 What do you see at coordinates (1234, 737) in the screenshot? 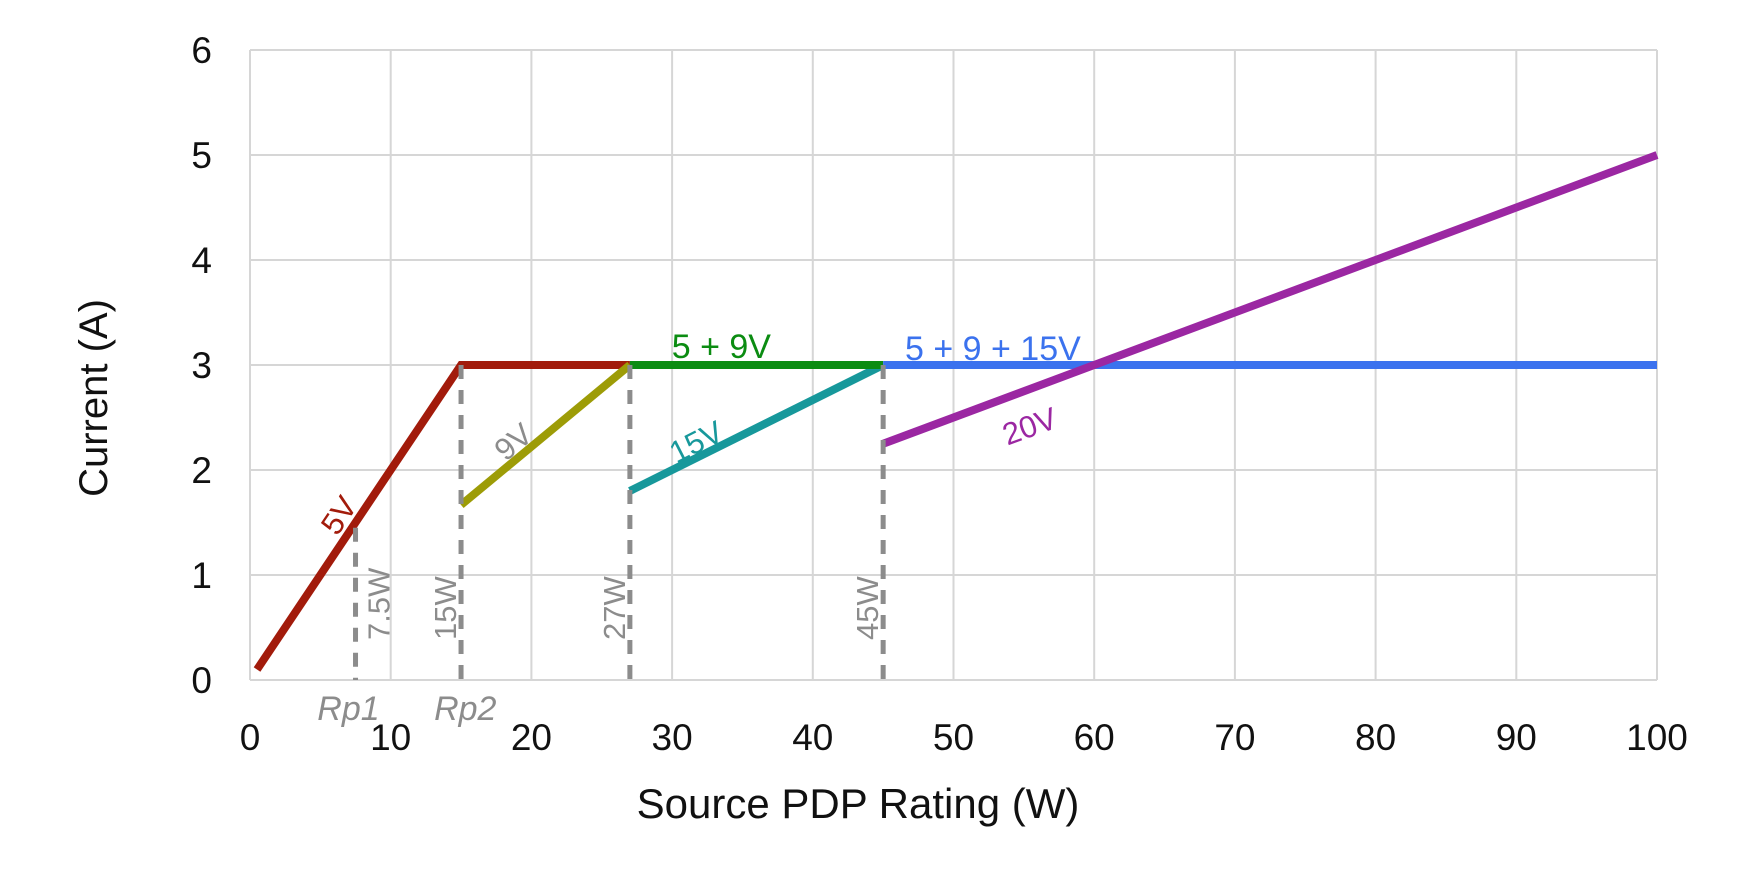
I see `x-tick-70: 70` at bounding box center [1234, 737].